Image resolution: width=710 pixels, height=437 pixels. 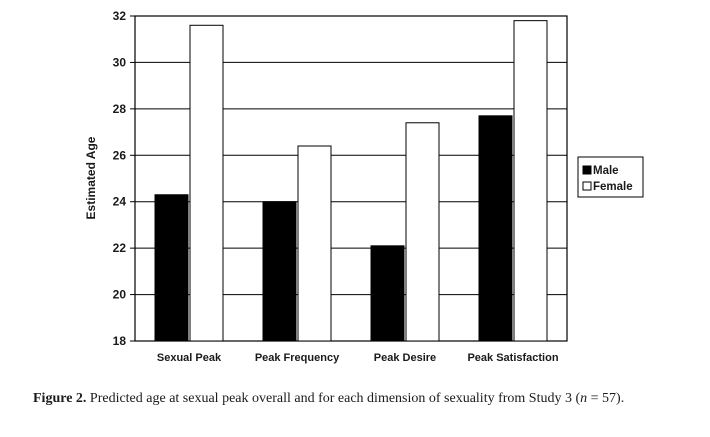 What do you see at coordinates (587, 186) in the screenshot?
I see `legend-swatch-female` at bounding box center [587, 186].